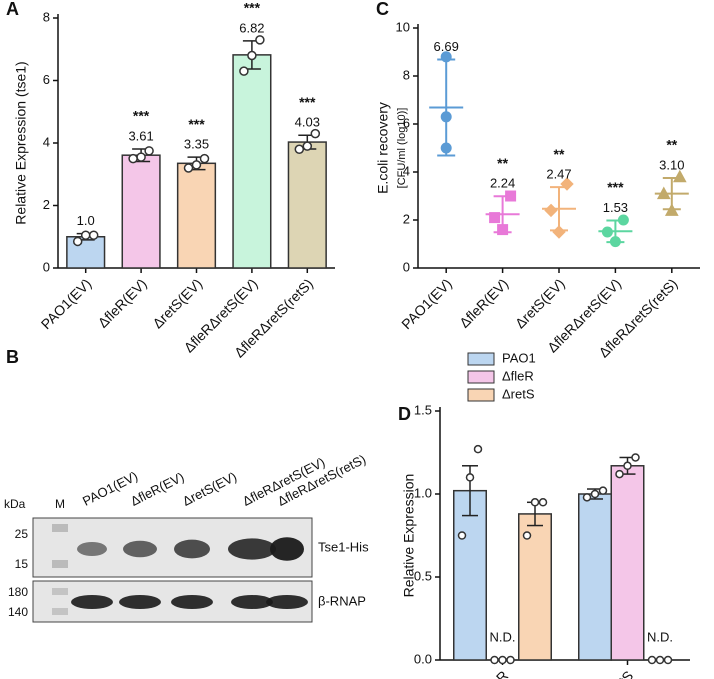 The image size is (714, 679). What do you see at coordinates (518, 375) in the screenshot?
I see `legend-label: ΔfleR` at bounding box center [518, 375].